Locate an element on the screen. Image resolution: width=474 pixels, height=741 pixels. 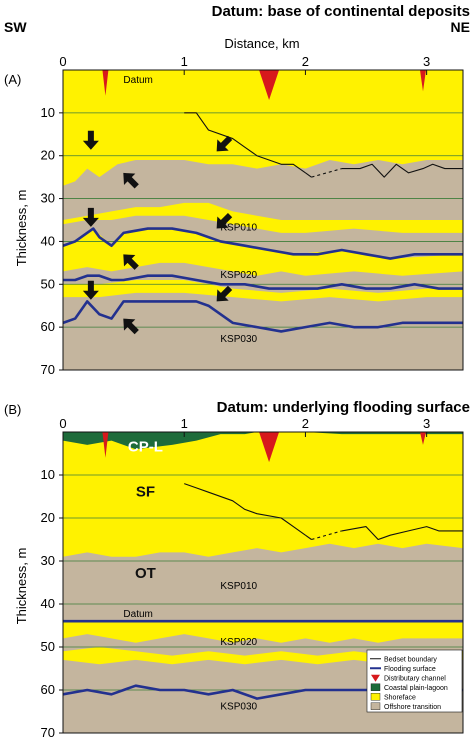
x-tick-label: 1 is located at coordinates (184, 61).